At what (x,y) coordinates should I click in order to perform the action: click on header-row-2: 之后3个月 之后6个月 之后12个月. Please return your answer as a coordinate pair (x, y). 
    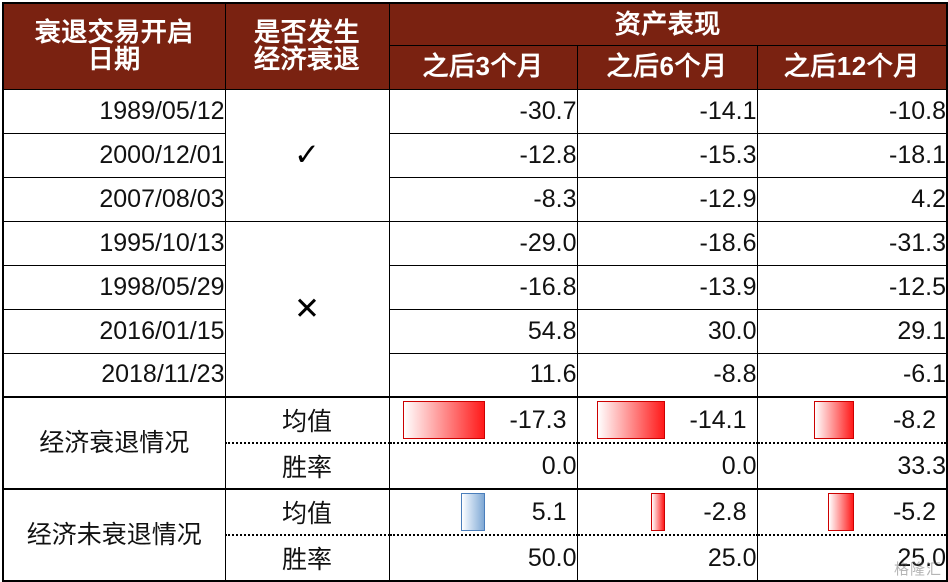
    Looking at the image, I should click on (475, 67).